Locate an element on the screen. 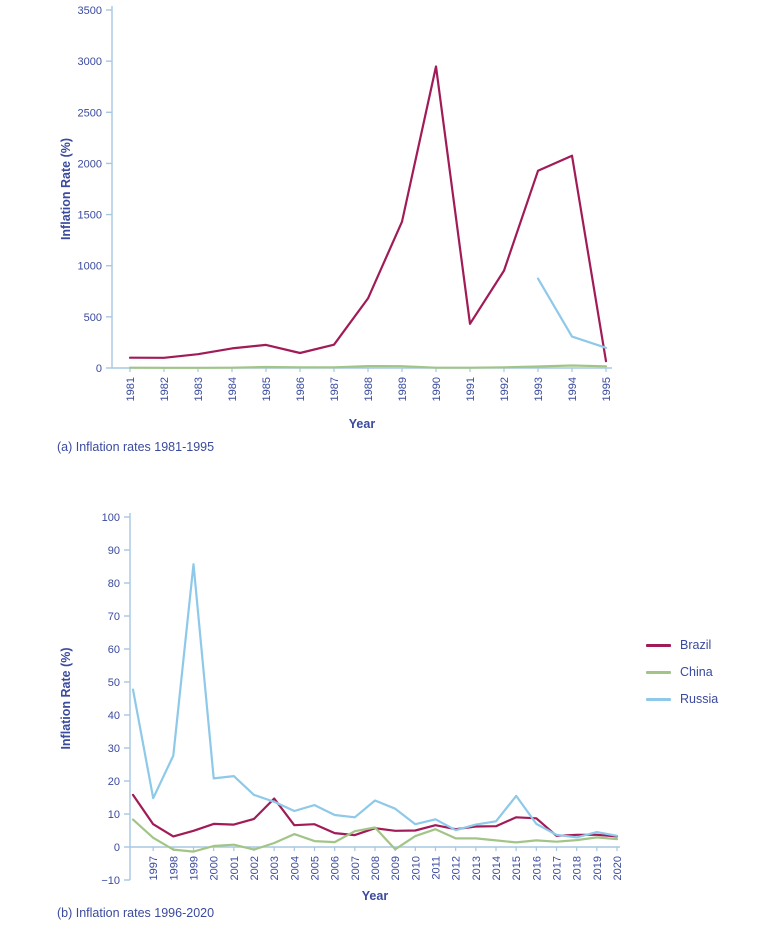  legend-label: China is located at coordinates (696, 672).